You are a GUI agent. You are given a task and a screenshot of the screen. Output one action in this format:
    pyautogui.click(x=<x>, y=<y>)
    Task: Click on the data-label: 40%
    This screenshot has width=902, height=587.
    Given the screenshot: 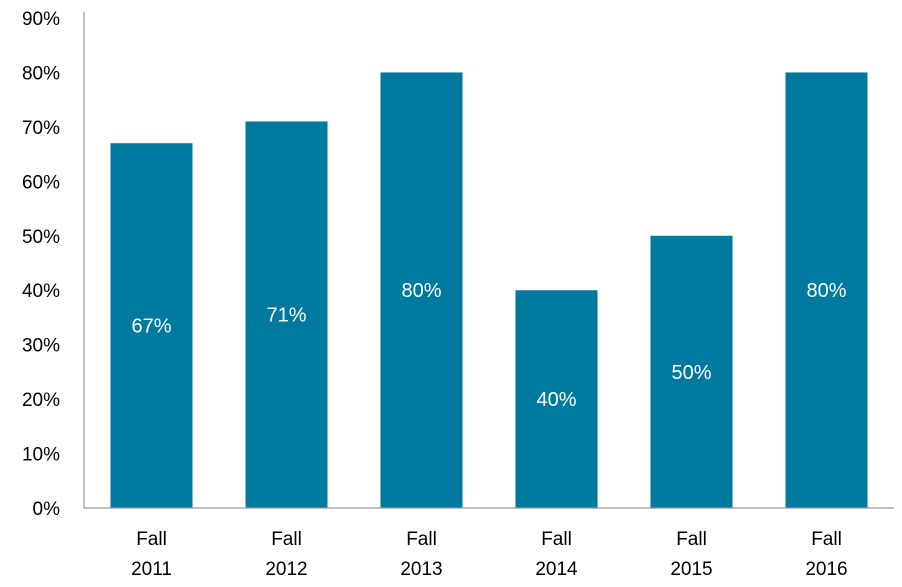 What is the action you would take?
    pyautogui.click(x=556, y=400)
    